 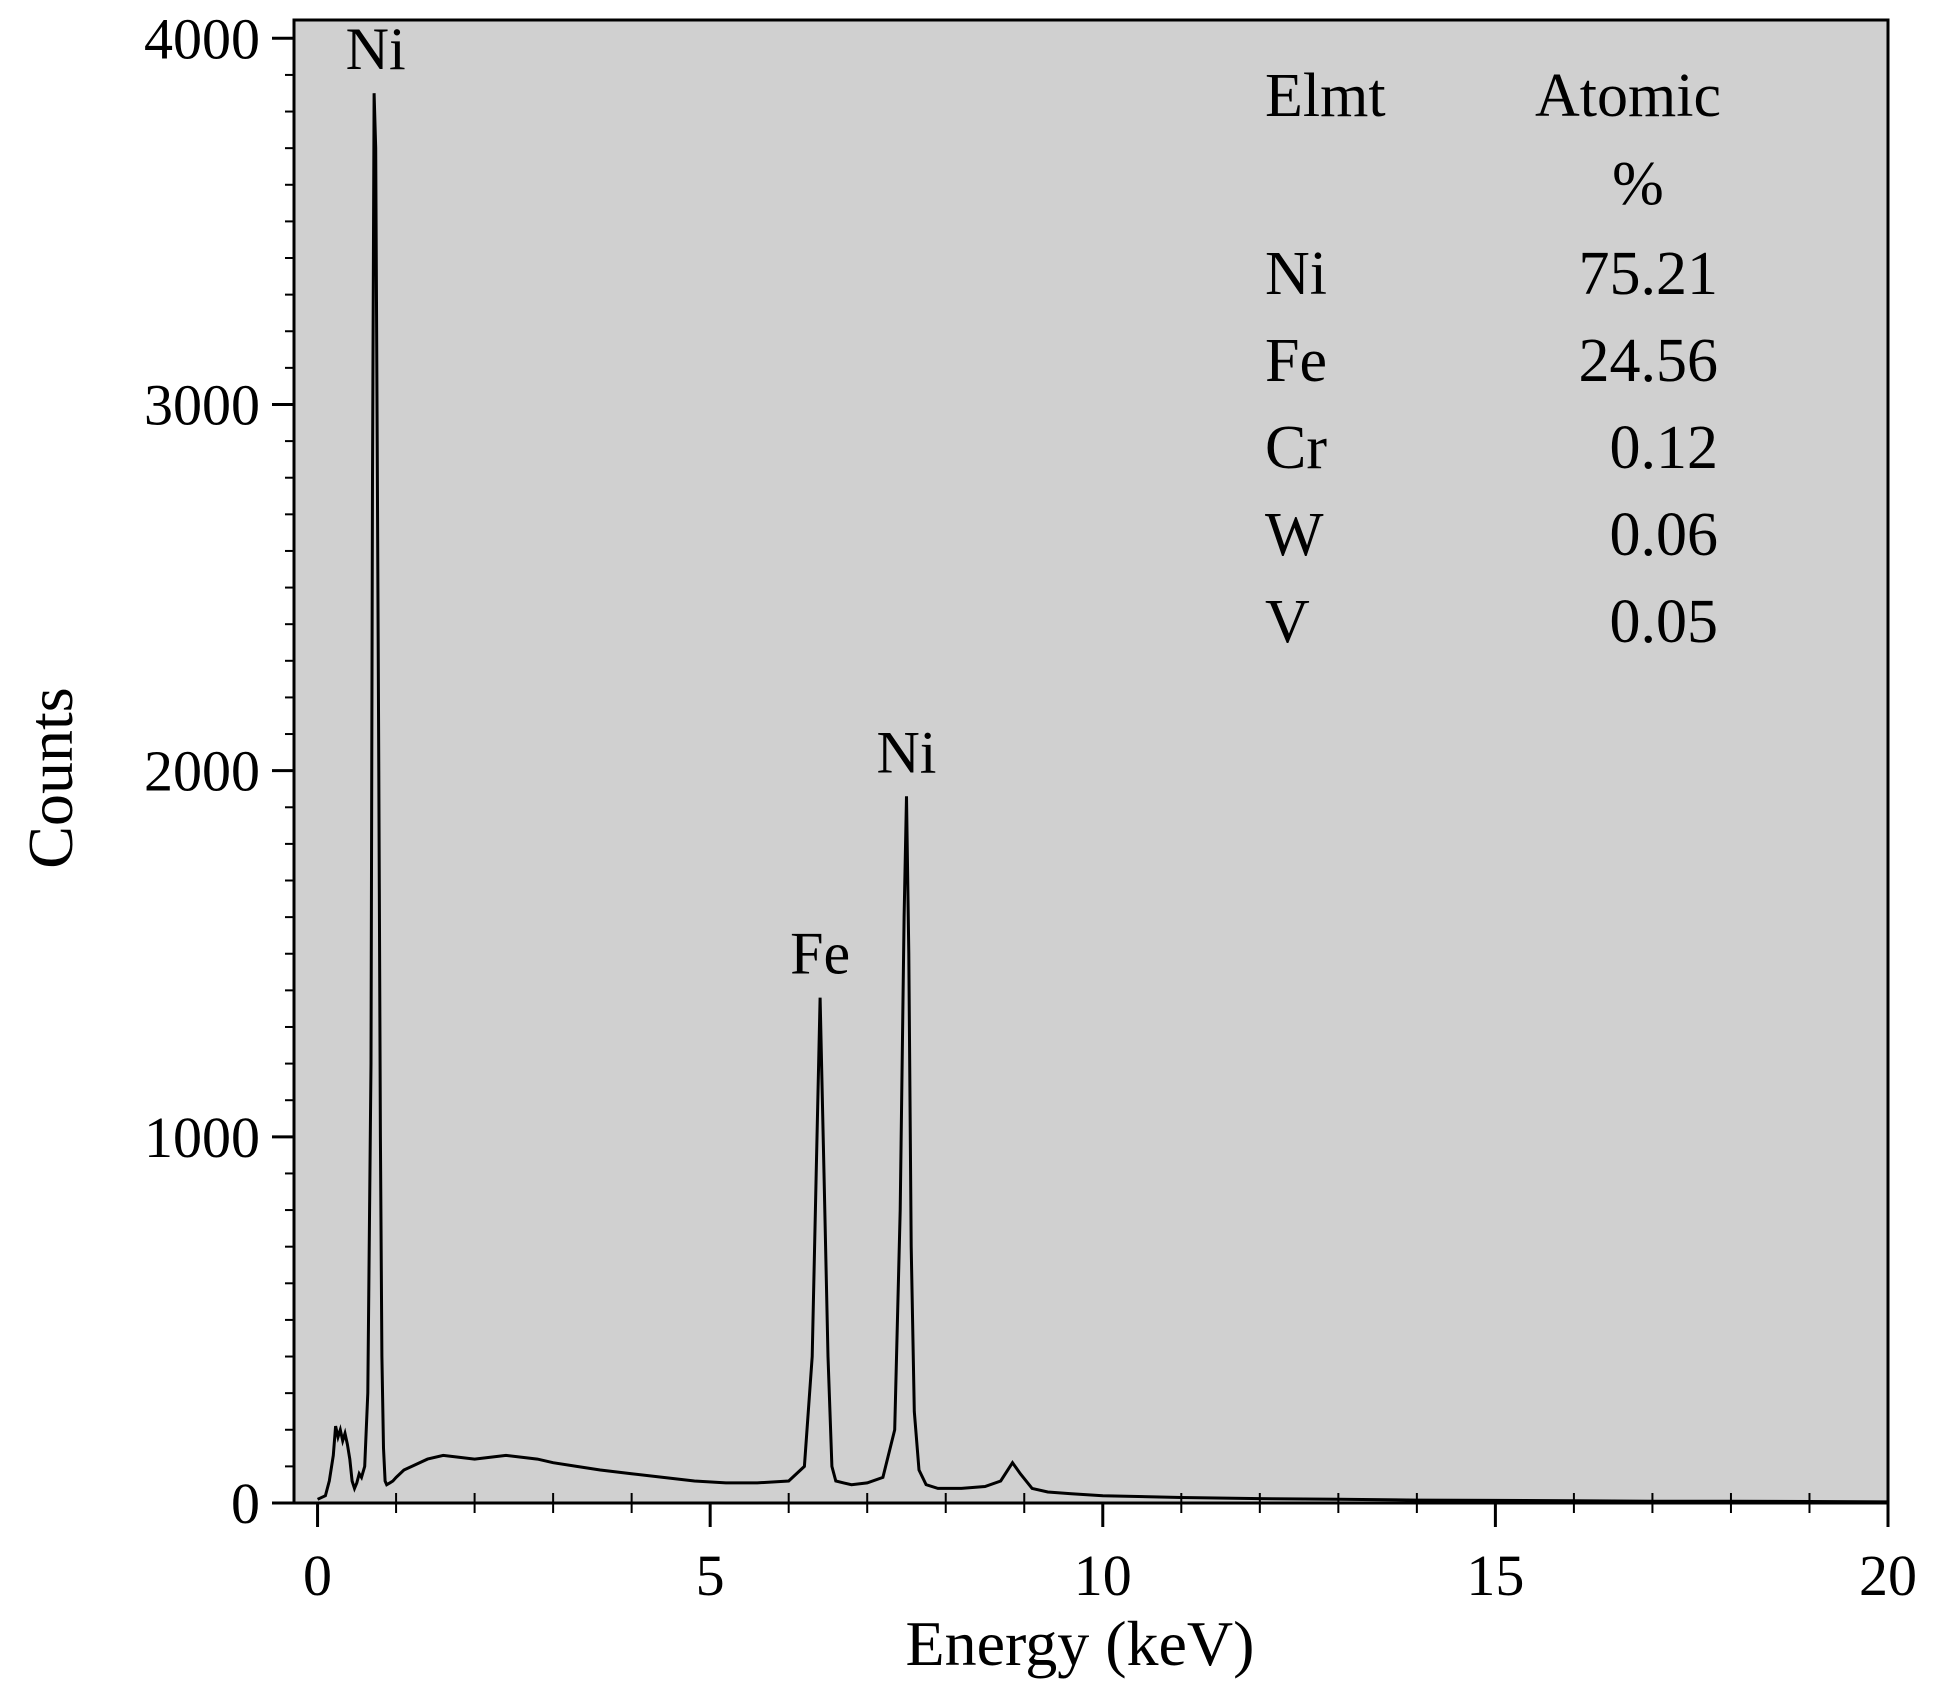 What do you see at coordinates (1296, 361) in the screenshot?
I see `table-cell-element: Fe` at bounding box center [1296, 361].